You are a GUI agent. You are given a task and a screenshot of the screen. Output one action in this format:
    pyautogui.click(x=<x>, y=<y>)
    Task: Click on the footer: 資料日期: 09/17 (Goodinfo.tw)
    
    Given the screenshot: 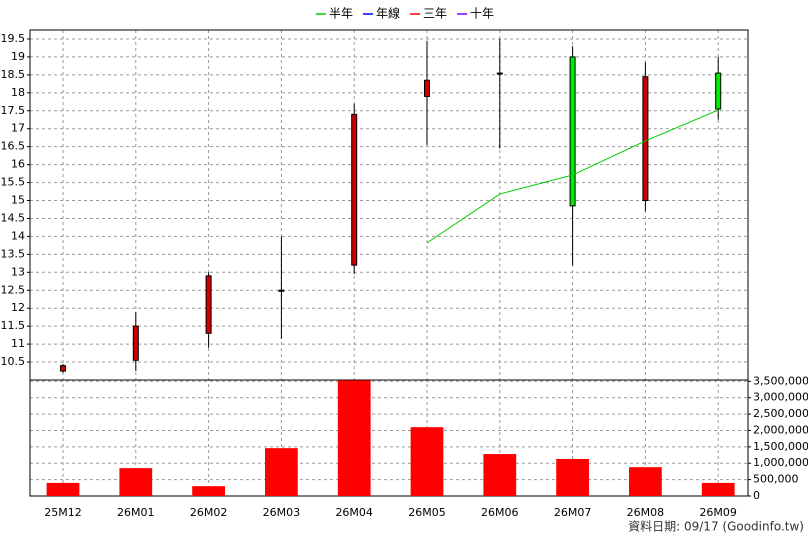 What is the action you would take?
    pyautogui.click(x=716, y=527)
    